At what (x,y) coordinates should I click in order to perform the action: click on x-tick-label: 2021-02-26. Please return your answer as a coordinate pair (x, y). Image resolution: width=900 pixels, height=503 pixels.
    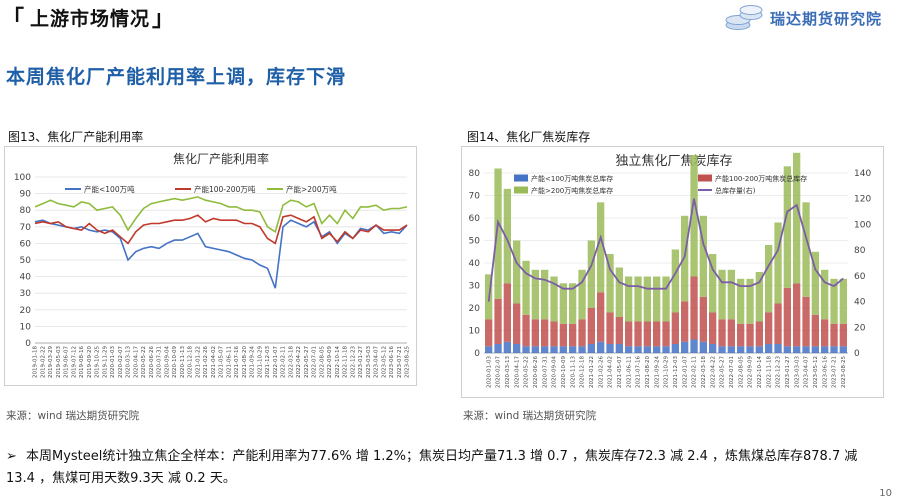
    Looking at the image, I should click on (206, 362).